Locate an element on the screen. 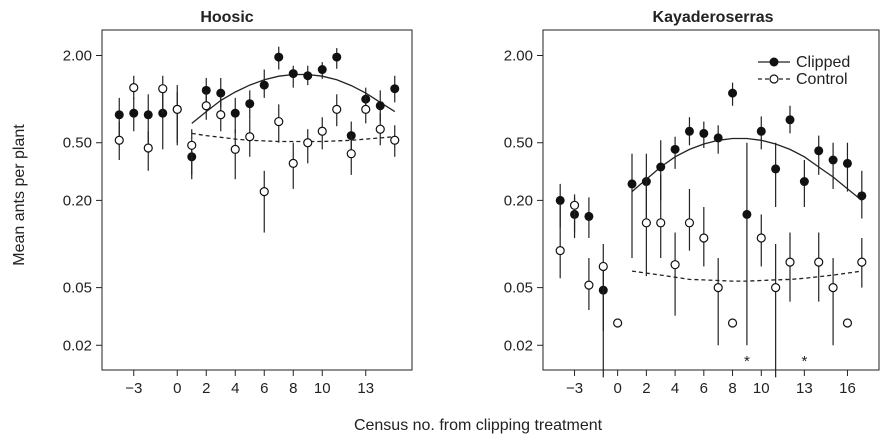  x-tick-label: 13 is located at coordinates (365, 388).